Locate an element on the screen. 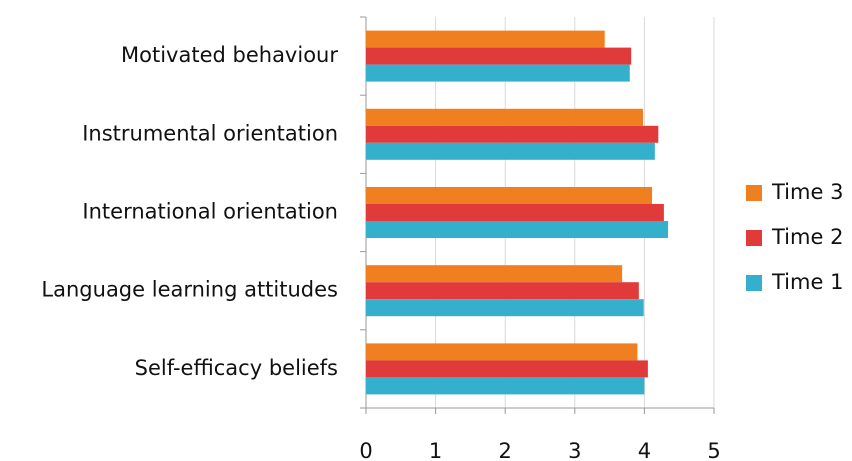  x-tick-label: 1 is located at coordinates (435, 450).